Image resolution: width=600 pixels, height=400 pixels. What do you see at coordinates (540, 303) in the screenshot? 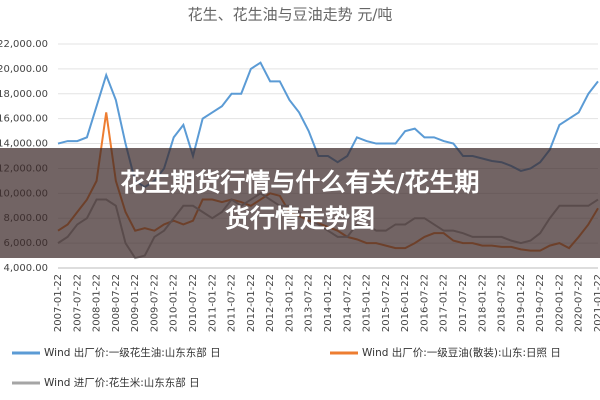
I see `x-tick-label: 2019-07-22` at bounding box center [540, 303].